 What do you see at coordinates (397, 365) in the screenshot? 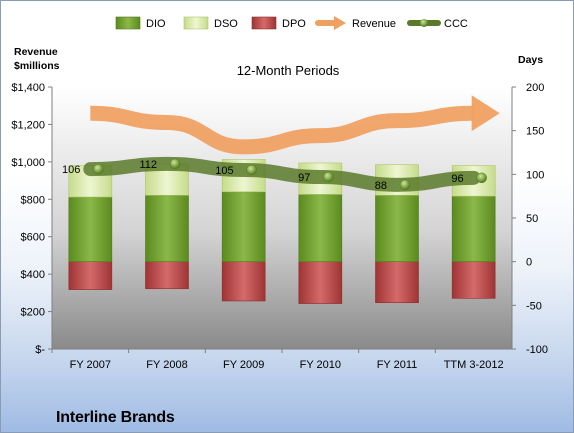
I see `x-tick-label: FY 2011` at bounding box center [397, 365].